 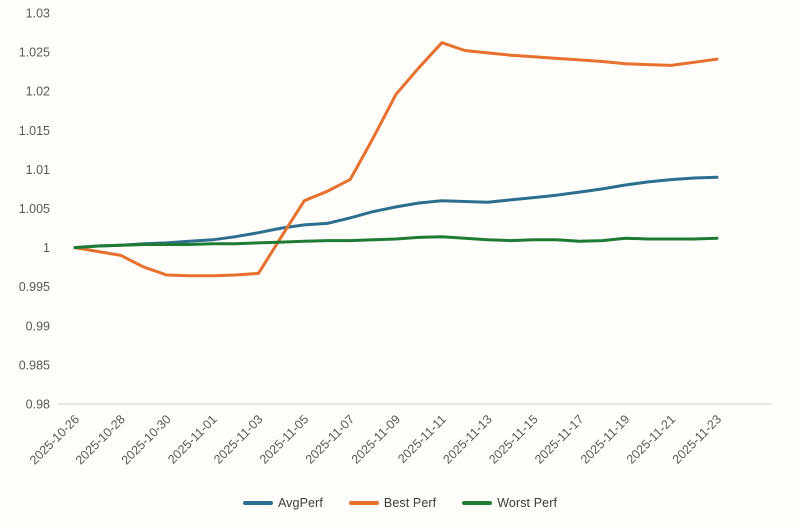 I want to click on legend-item-worst-perf: Worst Perf, so click(x=509, y=503).